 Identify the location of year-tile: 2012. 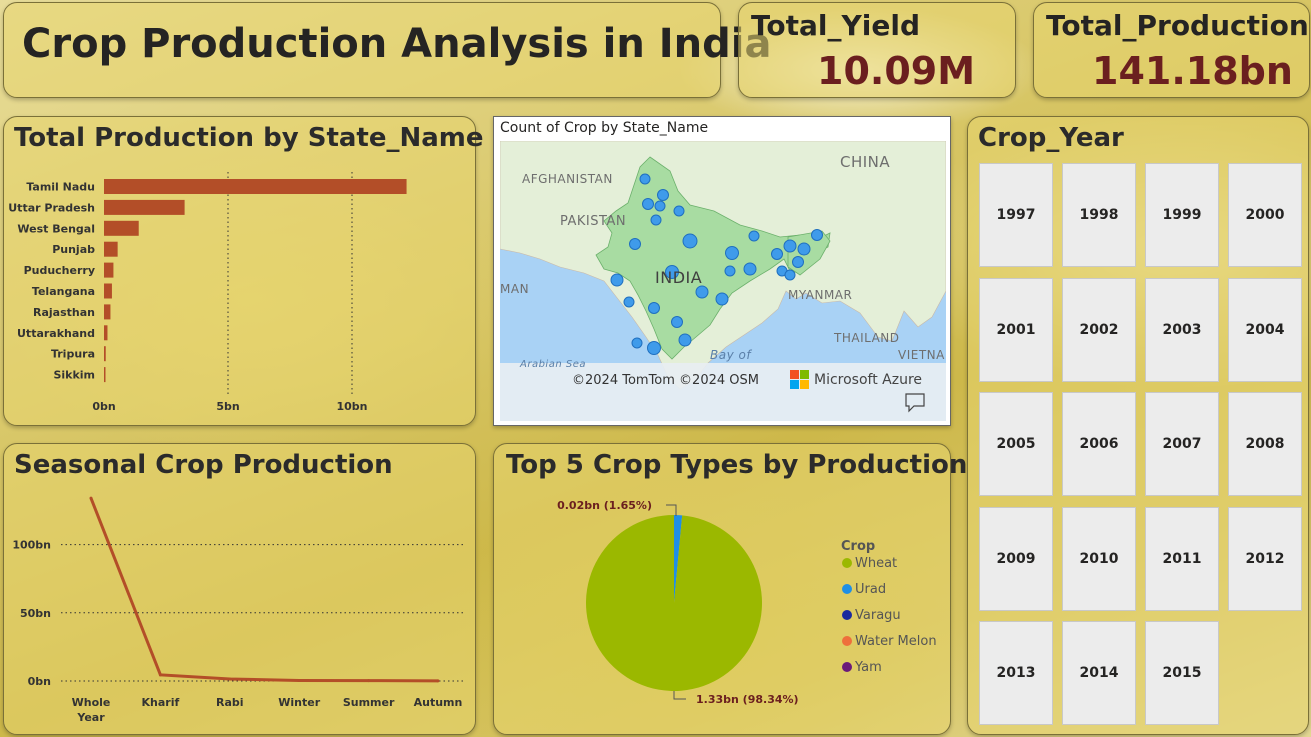
(1265, 558).